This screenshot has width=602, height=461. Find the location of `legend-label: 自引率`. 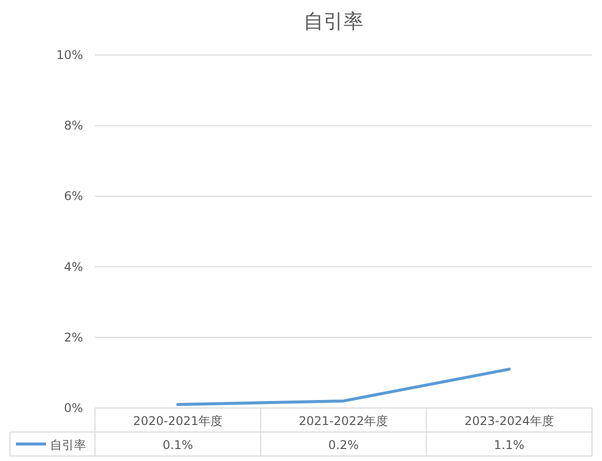

legend-label: 自引率 is located at coordinates (68, 445).